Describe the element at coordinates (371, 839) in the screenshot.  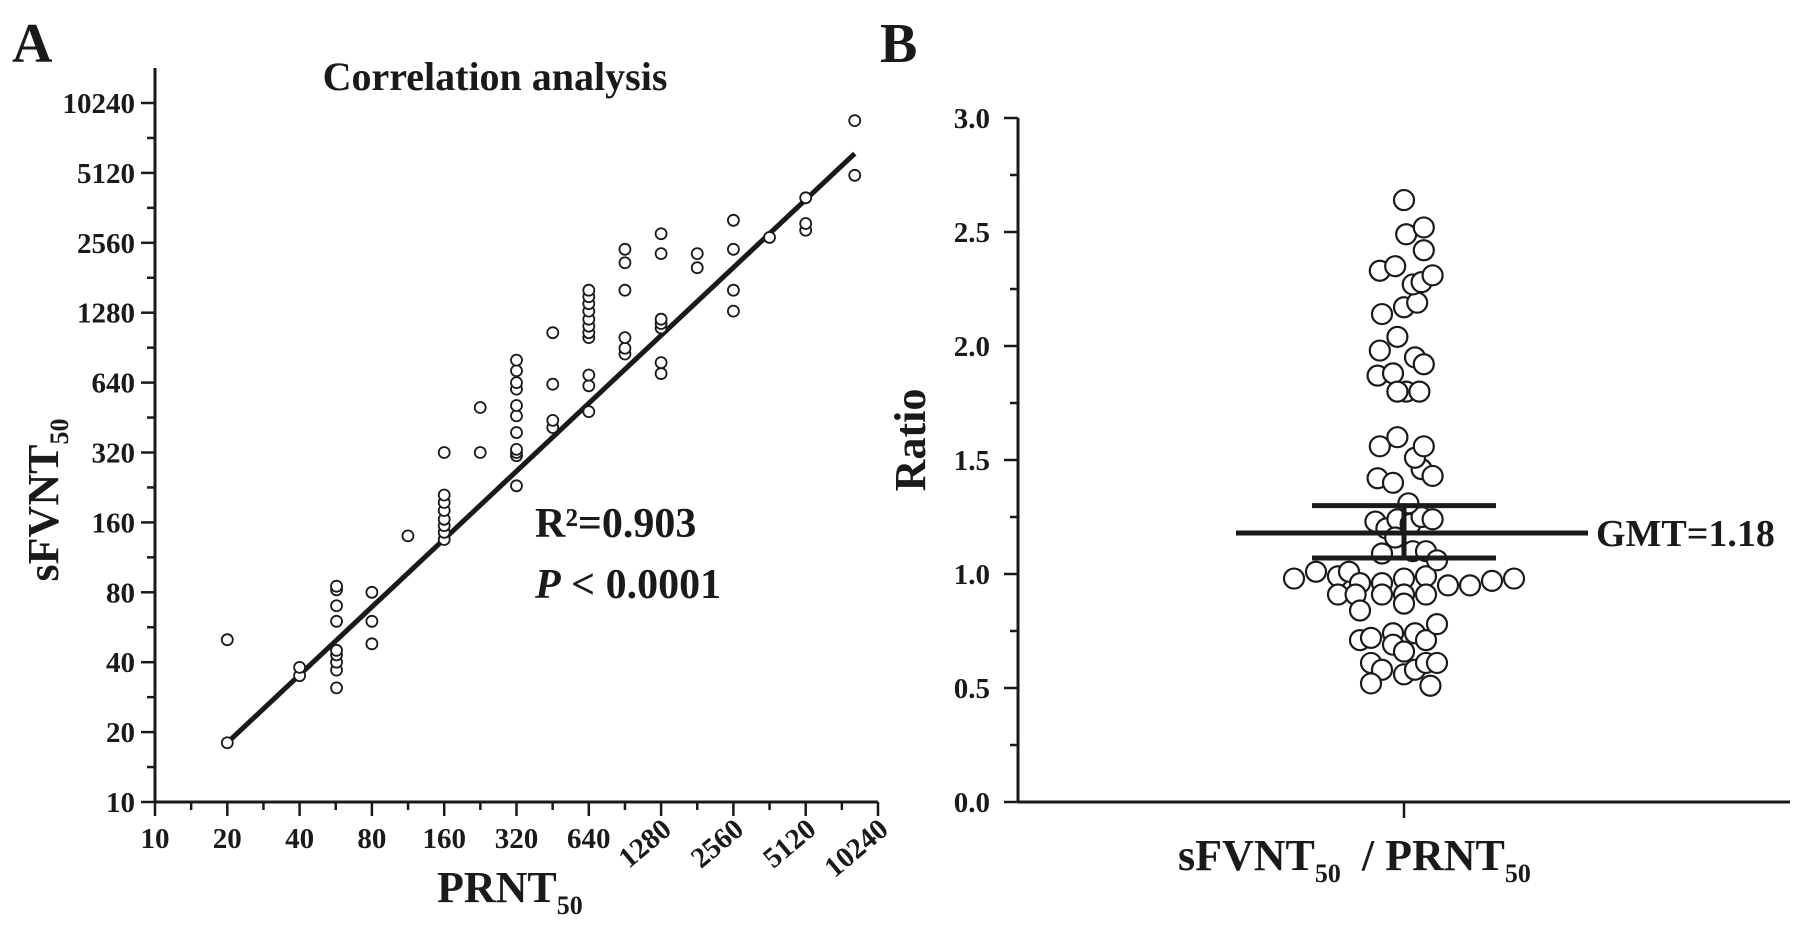
I see `chart-a-x-tick-label: 80` at that location.